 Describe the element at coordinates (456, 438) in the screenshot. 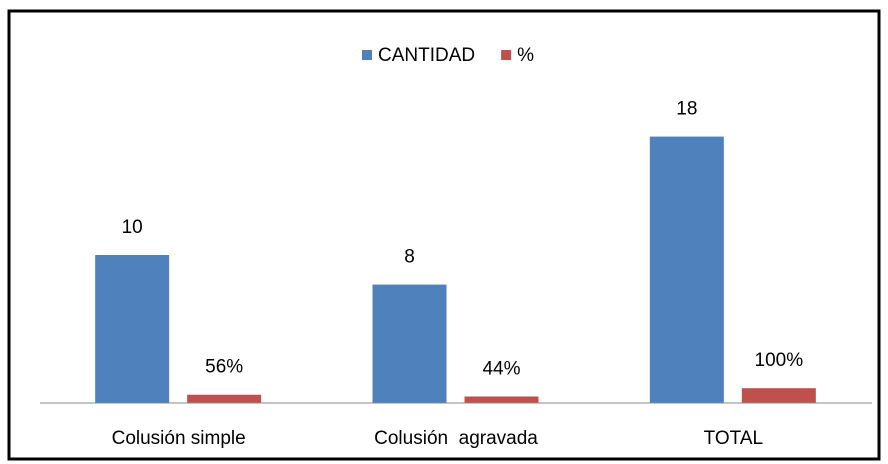

I see `x-tick-label: Colusión agravada` at that location.